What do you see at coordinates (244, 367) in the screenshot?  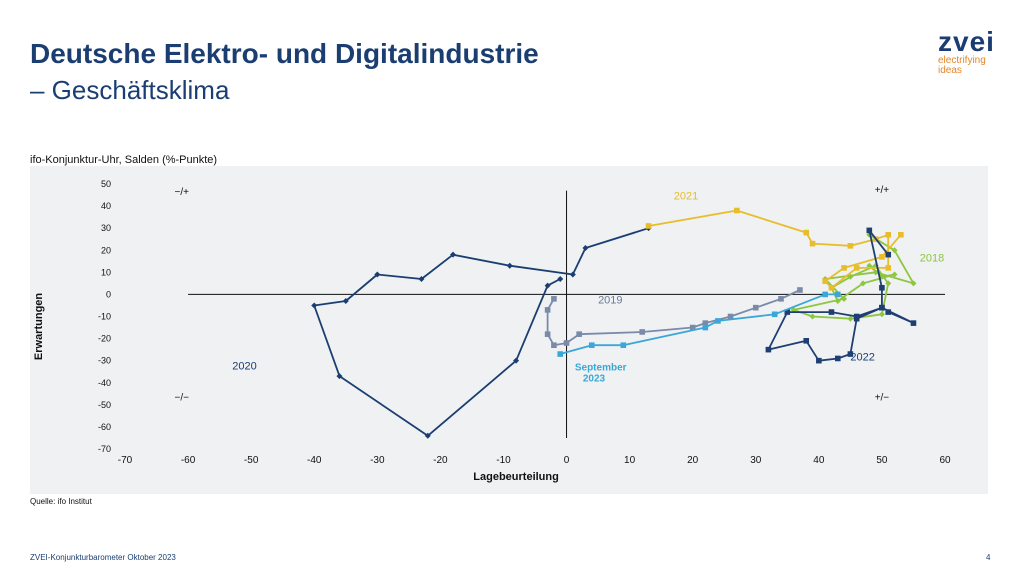 I see `series-label-2020: 2020` at bounding box center [244, 367].